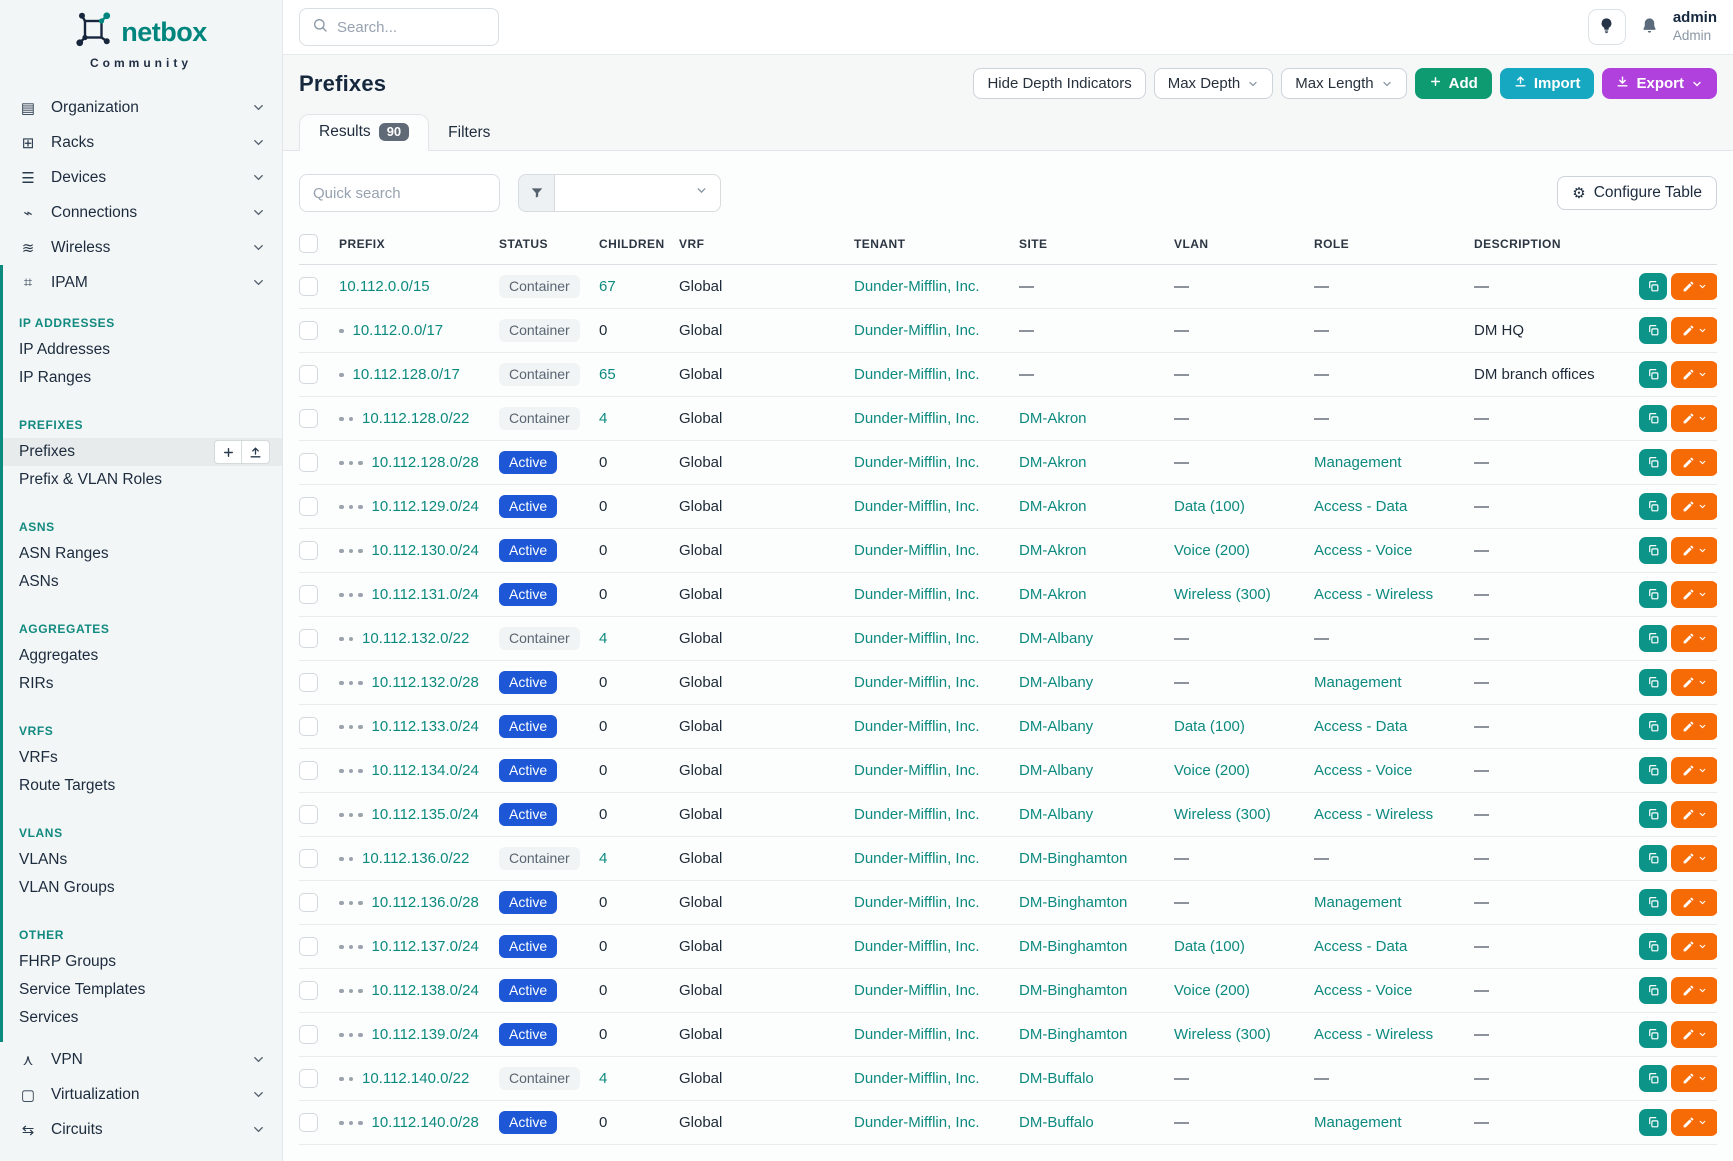 The height and width of the screenshot is (1161, 1733). I want to click on import-button: Import, so click(1547, 83).